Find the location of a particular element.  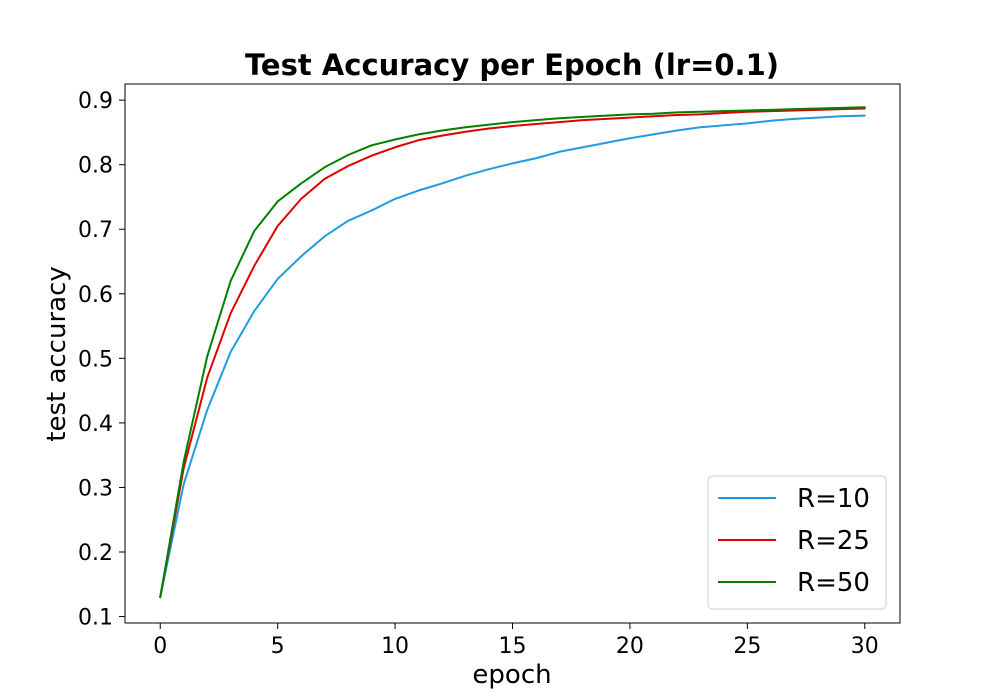

x-tick-label: 10 is located at coordinates (395, 646).